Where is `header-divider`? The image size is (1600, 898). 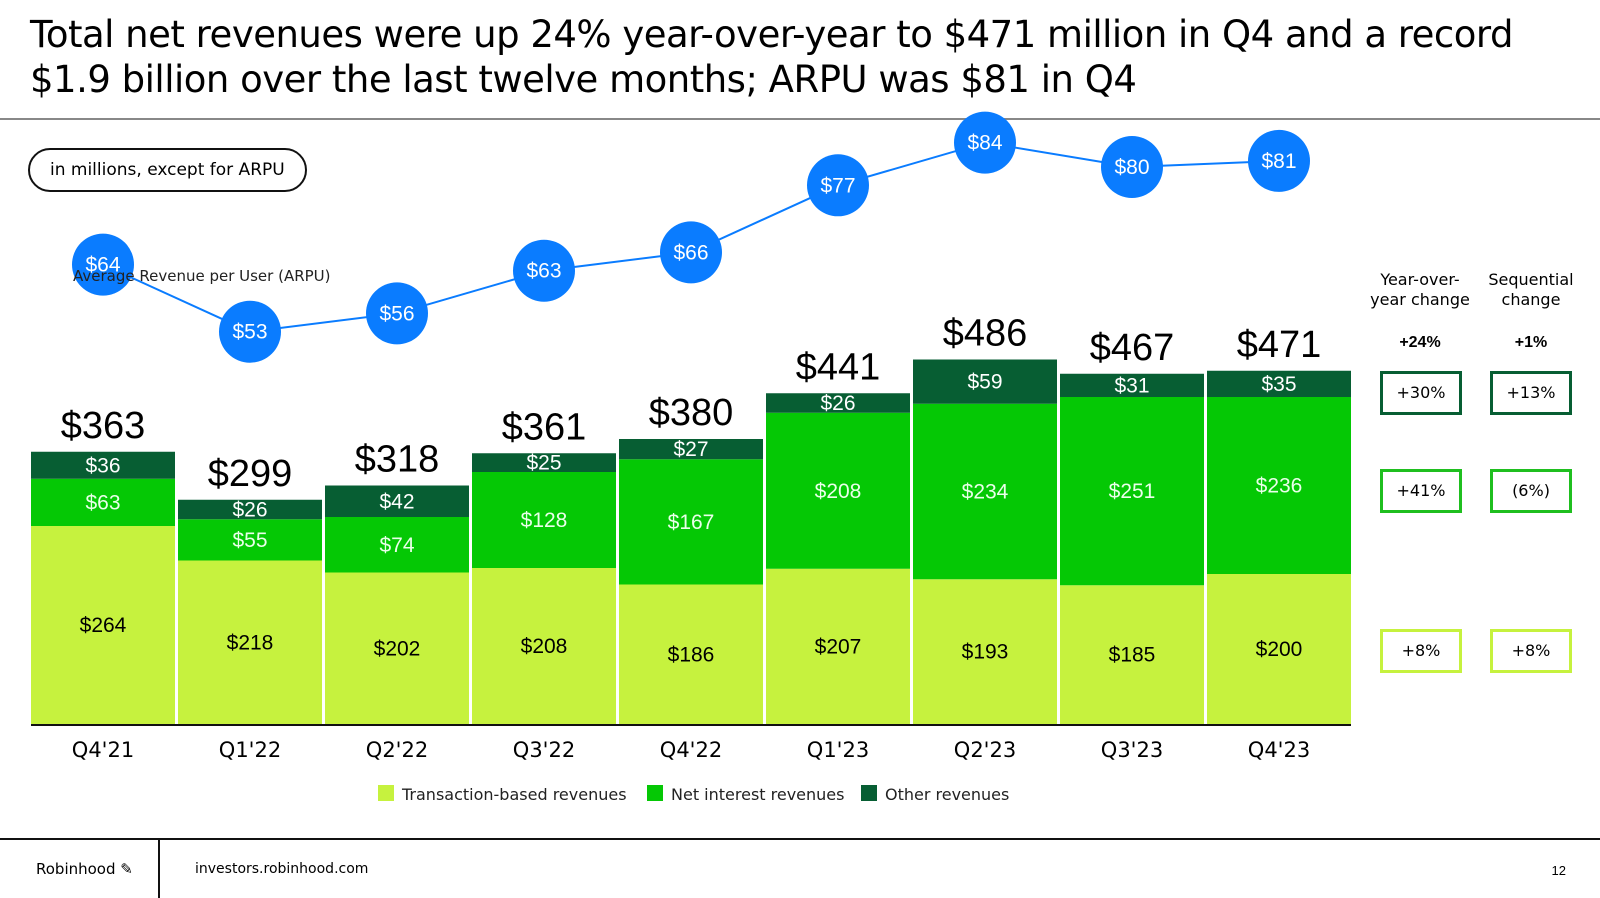
header-divider is located at coordinates (800, 119).